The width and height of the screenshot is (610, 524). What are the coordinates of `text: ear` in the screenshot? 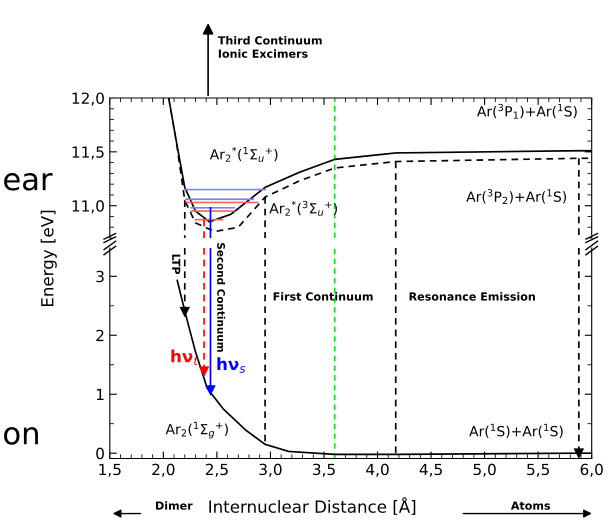 It's located at (28, 182).